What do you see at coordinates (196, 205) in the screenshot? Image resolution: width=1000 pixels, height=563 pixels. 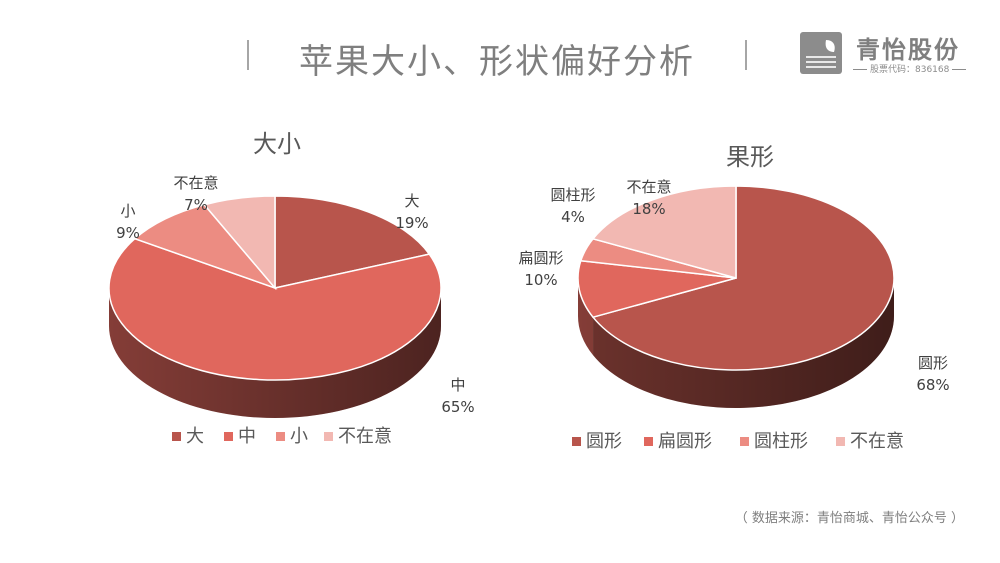 I see `slice-value-label: 7%` at bounding box center [196, 205].